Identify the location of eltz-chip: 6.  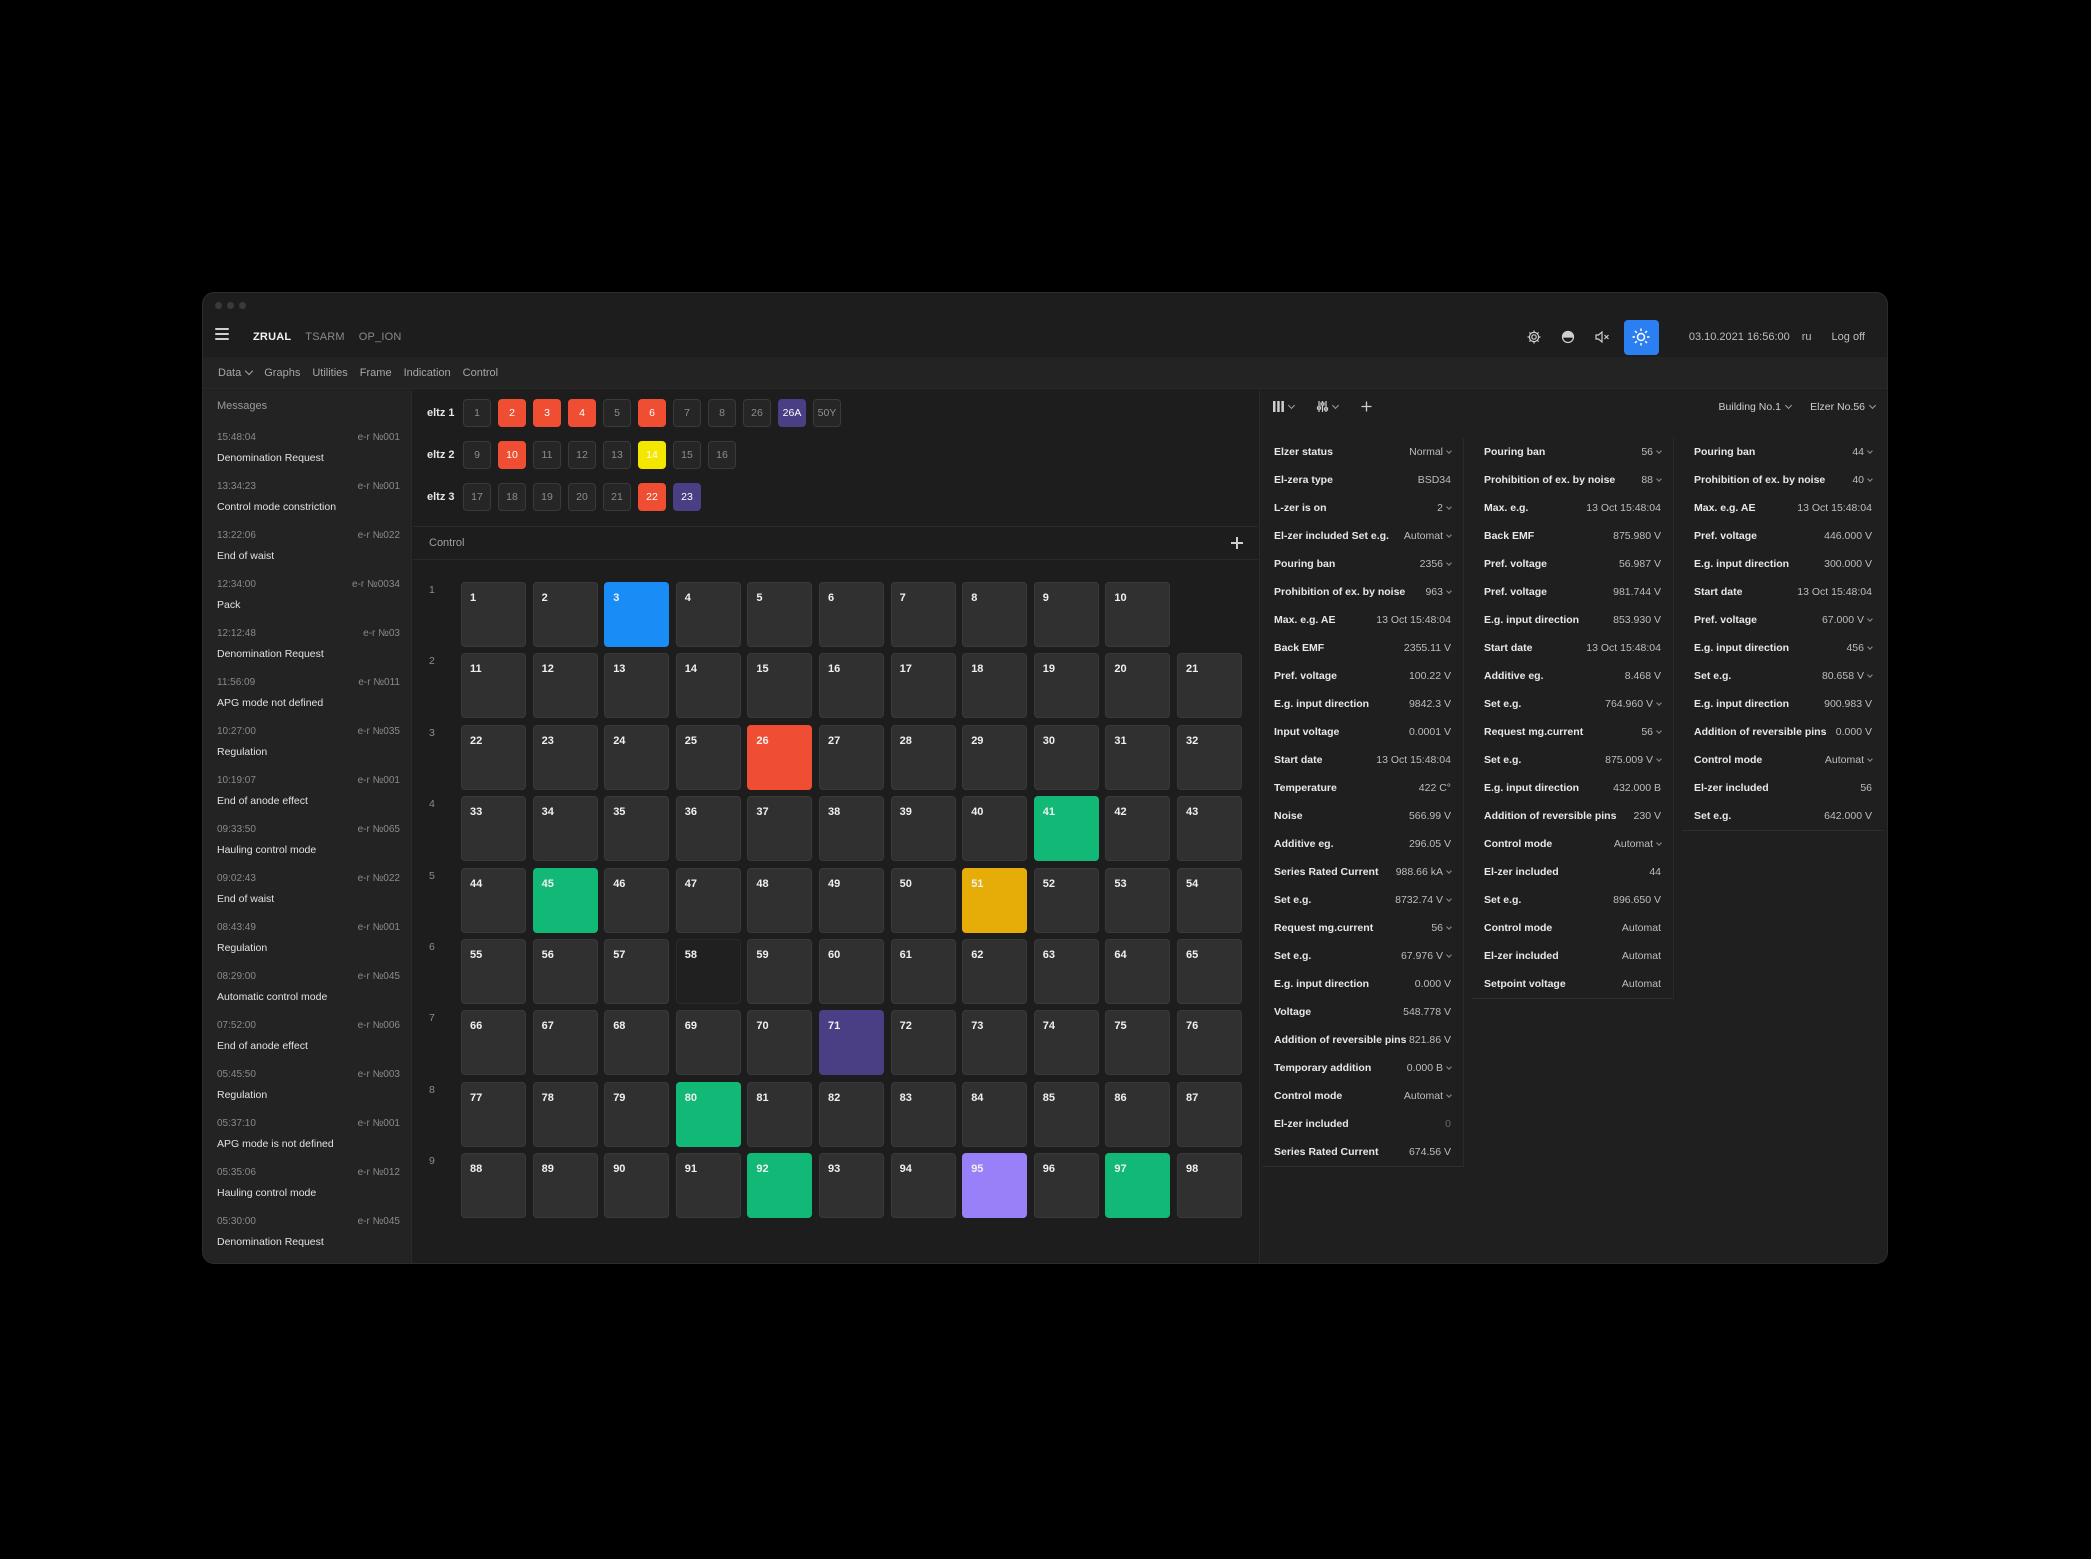
(652, 413).